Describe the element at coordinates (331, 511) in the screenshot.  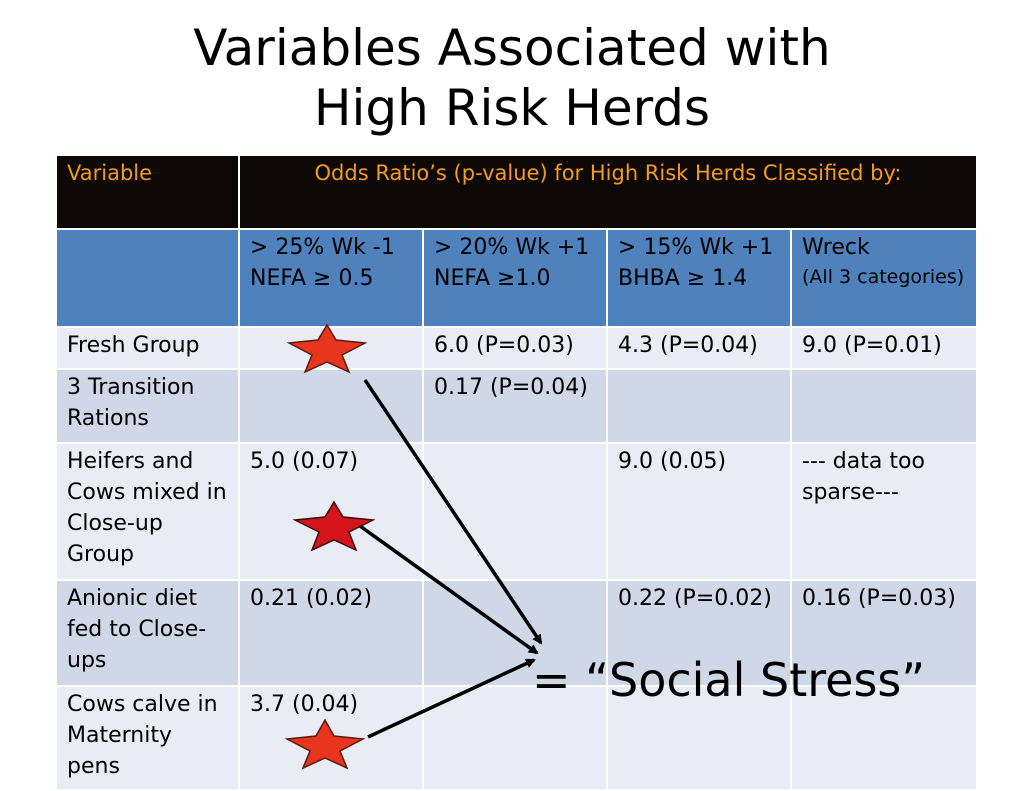
I see `cell-value: 5.0 (0.07)` at that location.